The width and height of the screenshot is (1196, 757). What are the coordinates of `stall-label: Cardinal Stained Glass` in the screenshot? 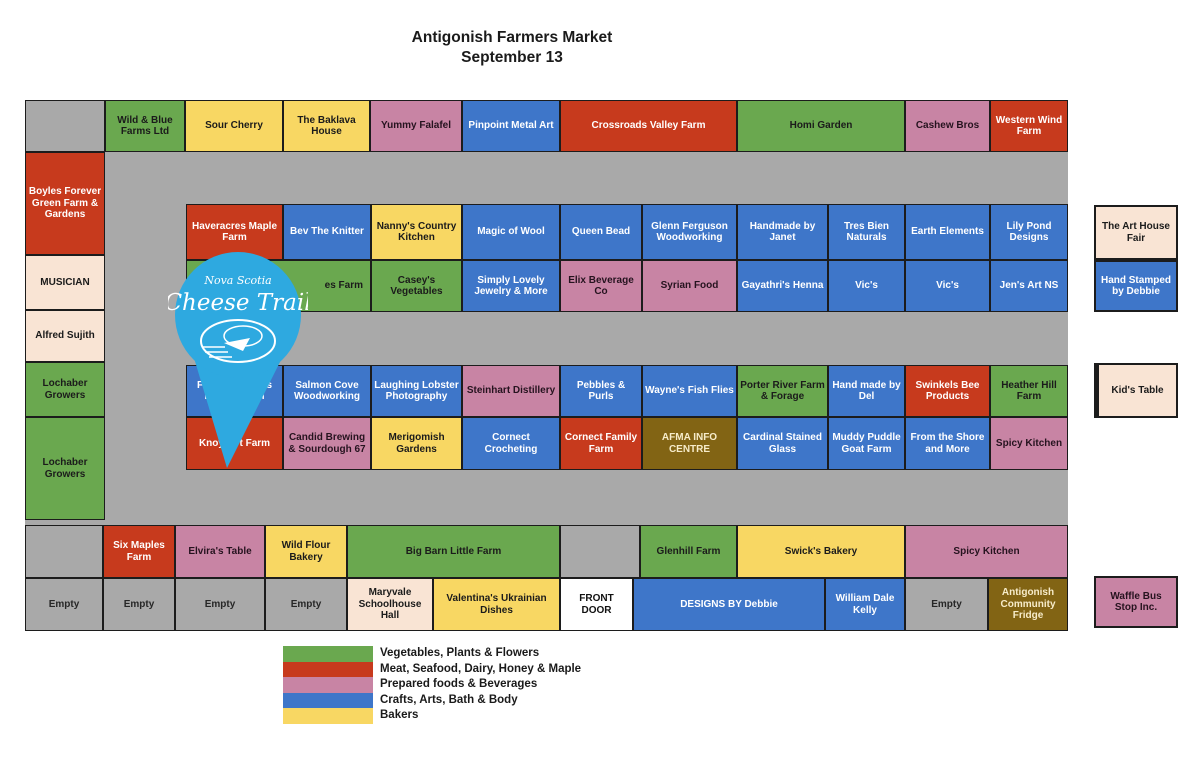 It's located at (782, 443).